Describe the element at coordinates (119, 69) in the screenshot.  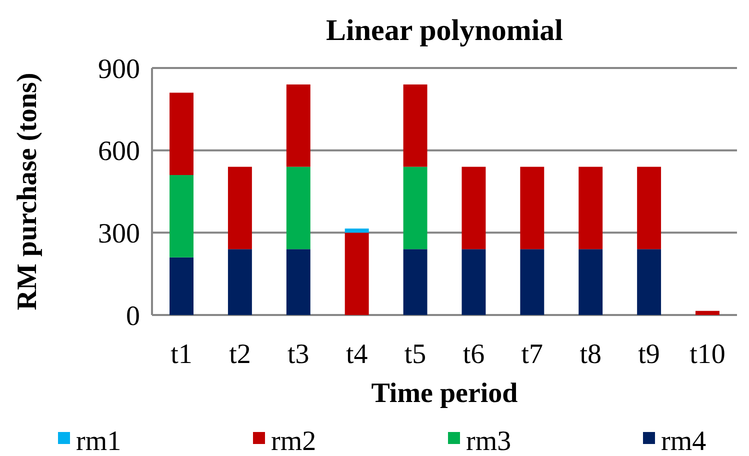
I see `y-tick-label: 900` at that location.